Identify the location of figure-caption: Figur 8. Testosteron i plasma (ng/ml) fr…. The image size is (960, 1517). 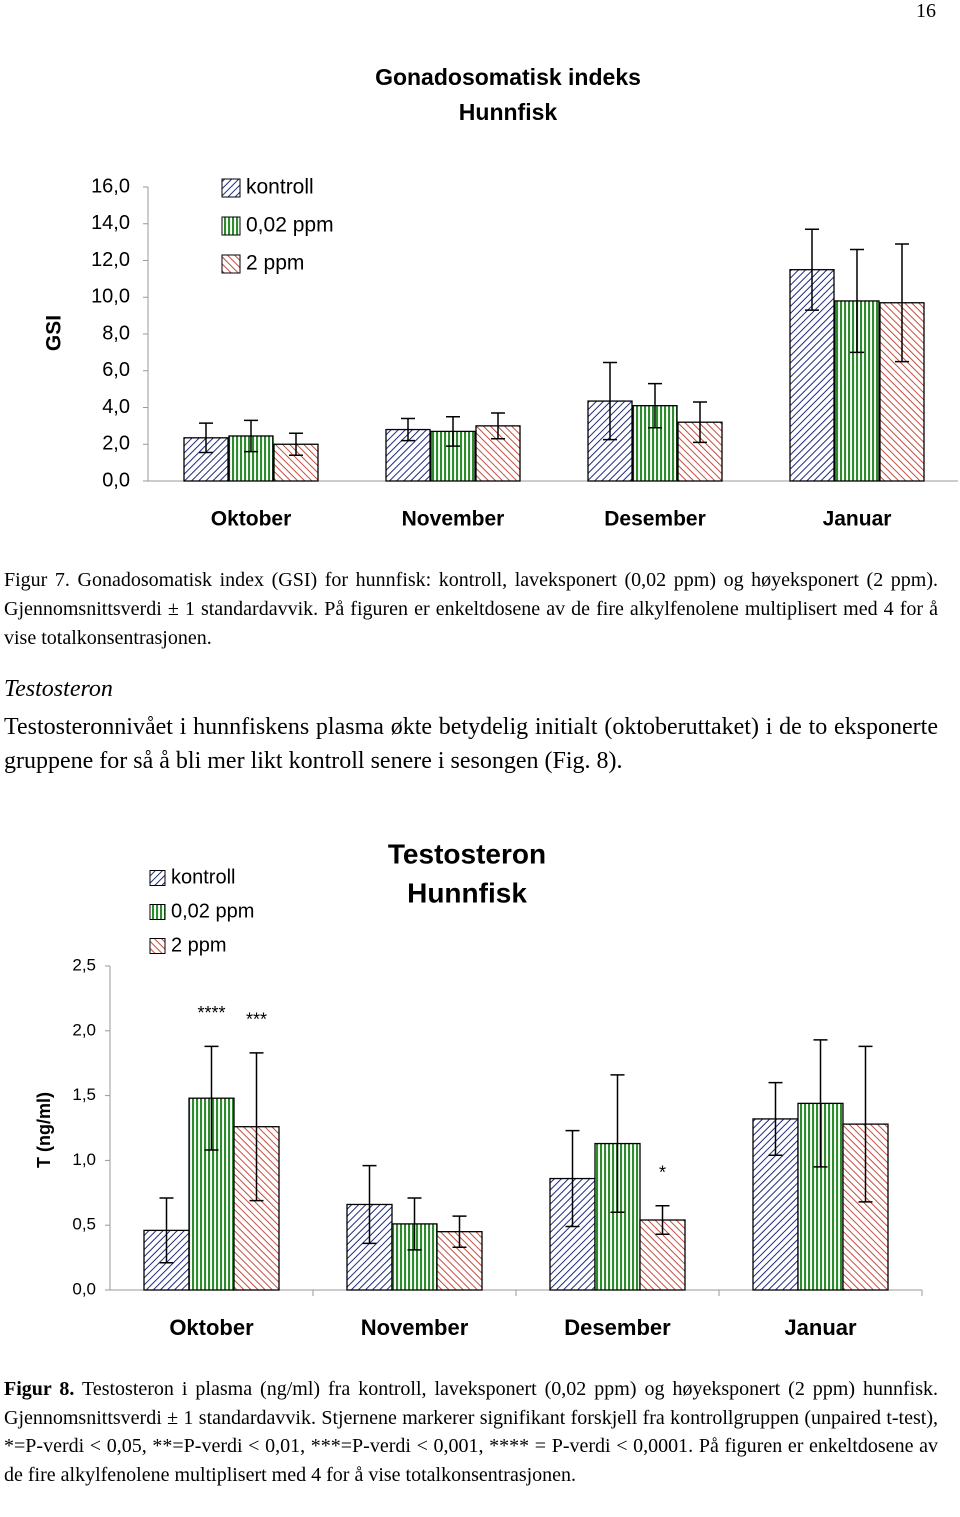
(471, 1432).